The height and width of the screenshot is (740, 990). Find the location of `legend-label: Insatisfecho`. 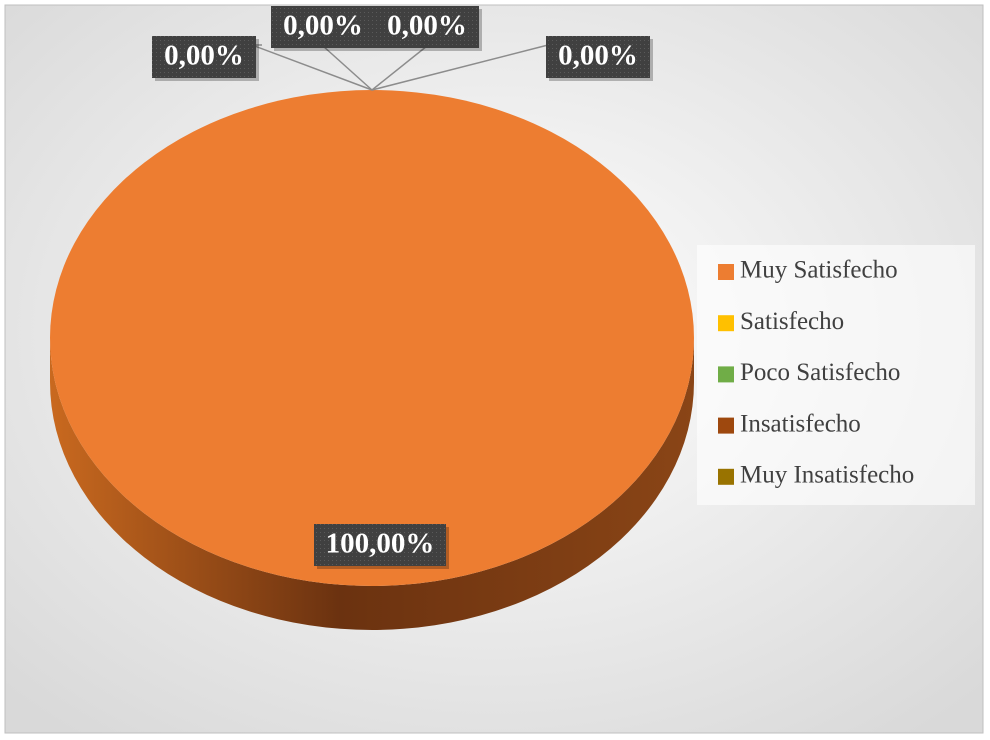

legend-label: Insatisfecho is located at coordinates (800, 423).